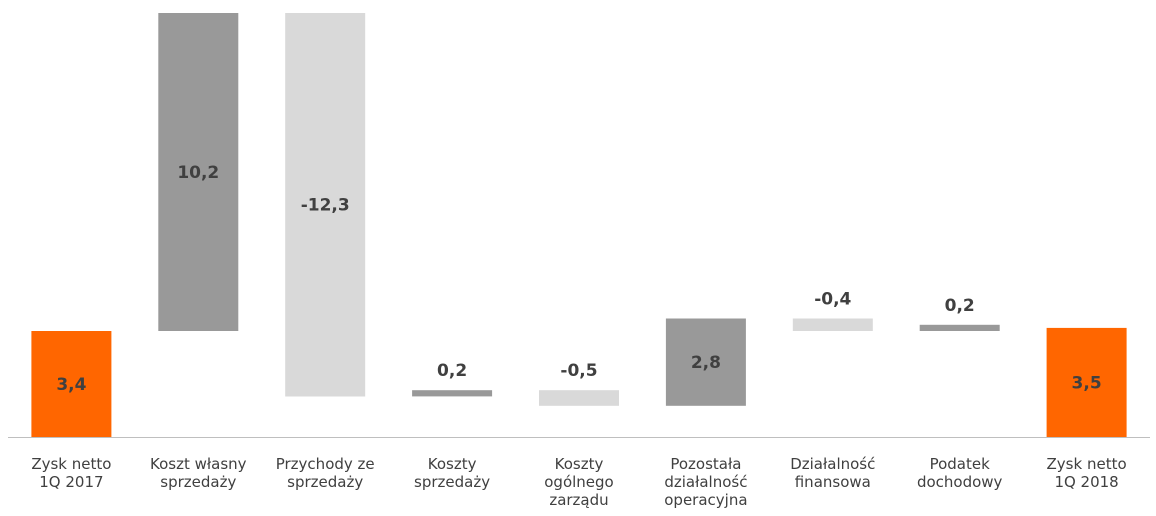 Image resolution: width=1156 pixels, height=516 pixels. What do you see at coordinates (578, 371) in the screenshot?
I see `value-label-koszty-ogolnego-zarzadu: -0,5` at bounding box center [578, 371].